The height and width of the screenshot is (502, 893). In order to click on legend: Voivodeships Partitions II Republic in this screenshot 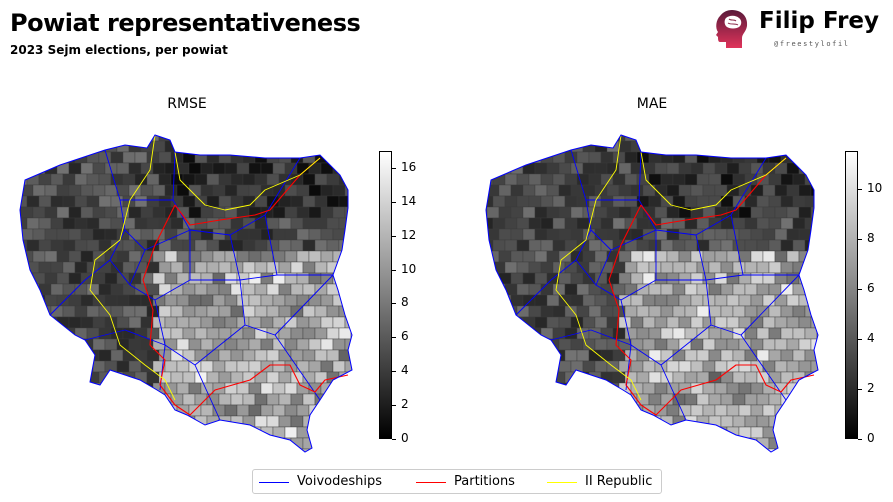, I will do `click(457, 481)`.